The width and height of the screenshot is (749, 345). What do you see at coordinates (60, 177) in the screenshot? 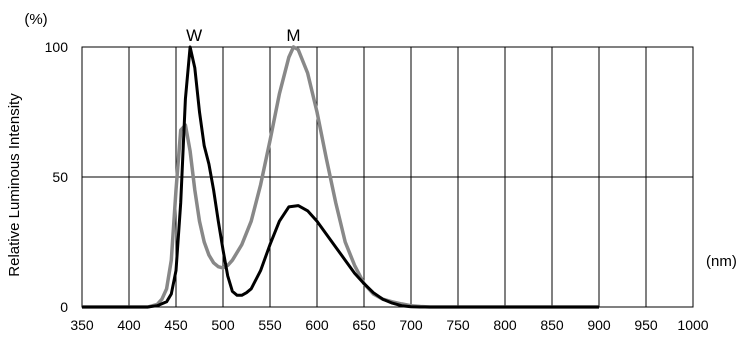
I see `y-tick-label: 50` at bounding box center [60, 177].